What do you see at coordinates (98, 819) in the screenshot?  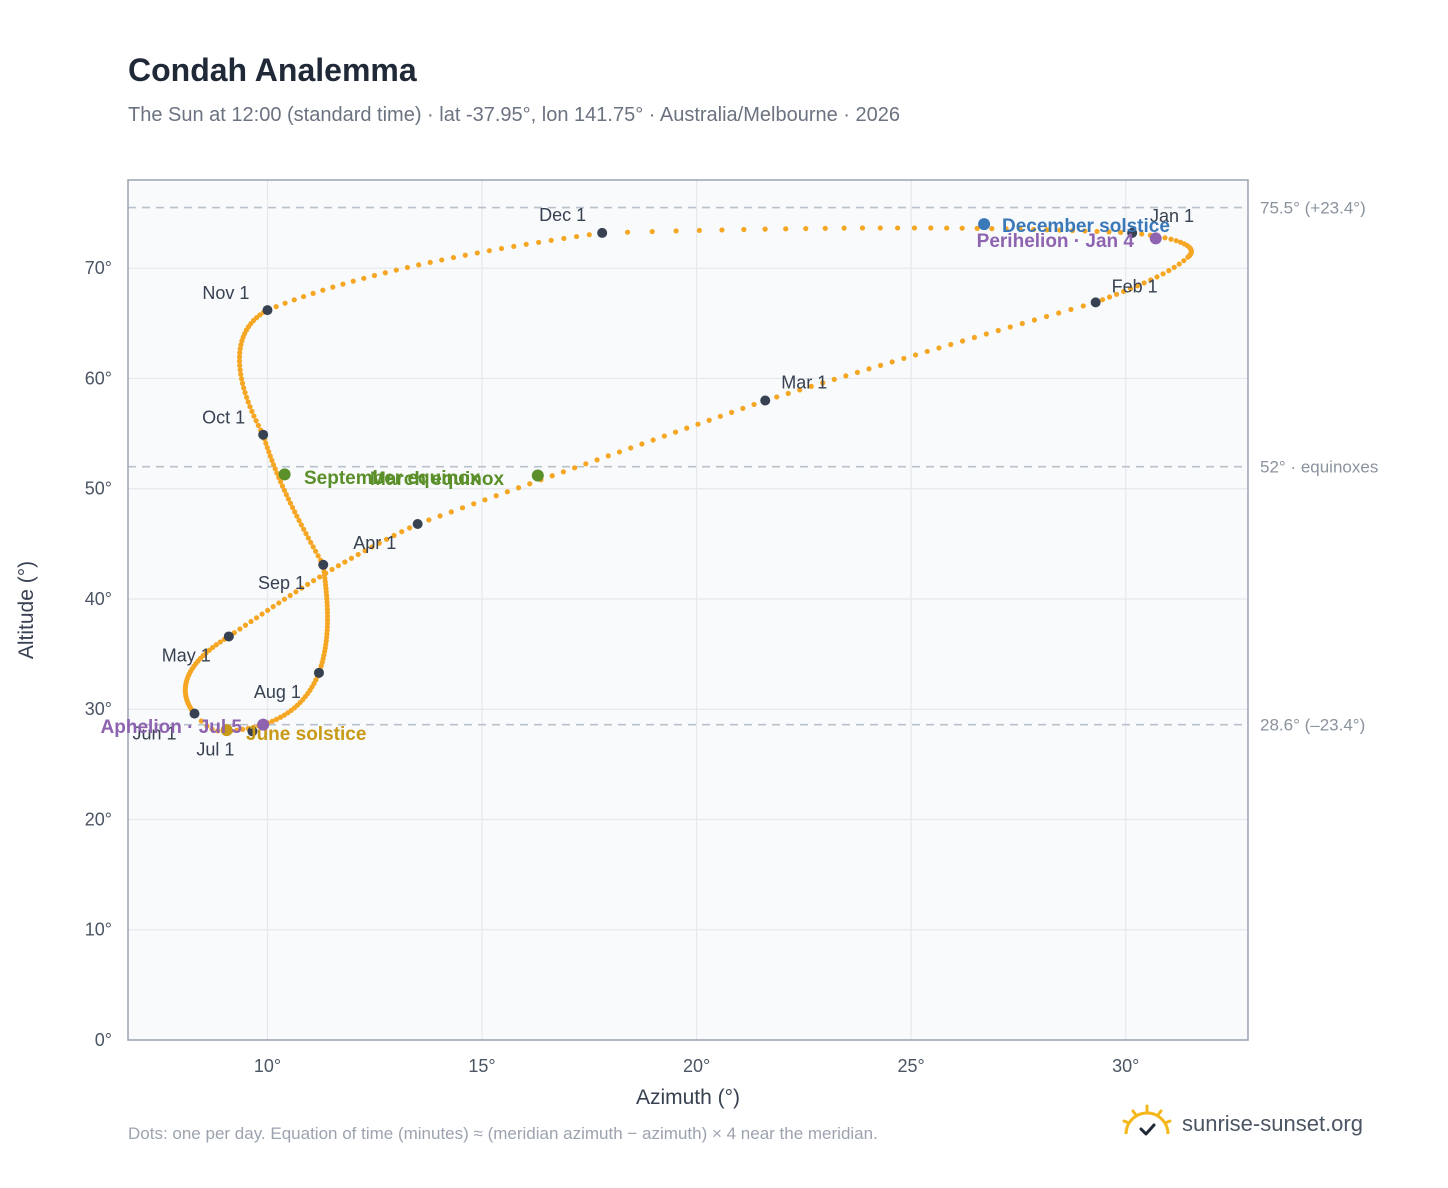 I see `y-tick-label: 20°` at bounding box center [98, 819].